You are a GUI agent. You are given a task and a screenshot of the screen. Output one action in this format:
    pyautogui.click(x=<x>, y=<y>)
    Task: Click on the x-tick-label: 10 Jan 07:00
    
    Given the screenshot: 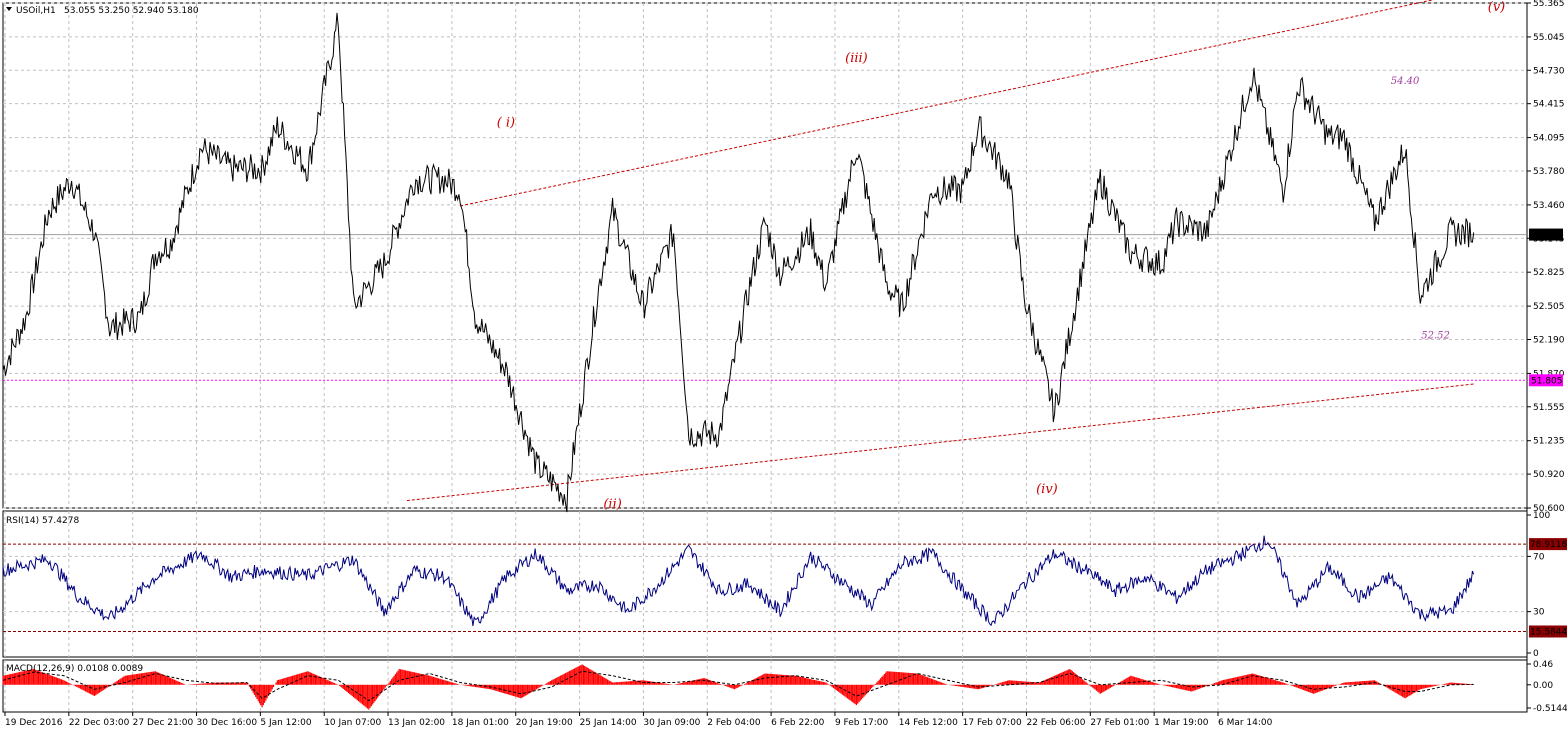 What is the action you would take?
    pyautogui.click(x=352, y=723)
    